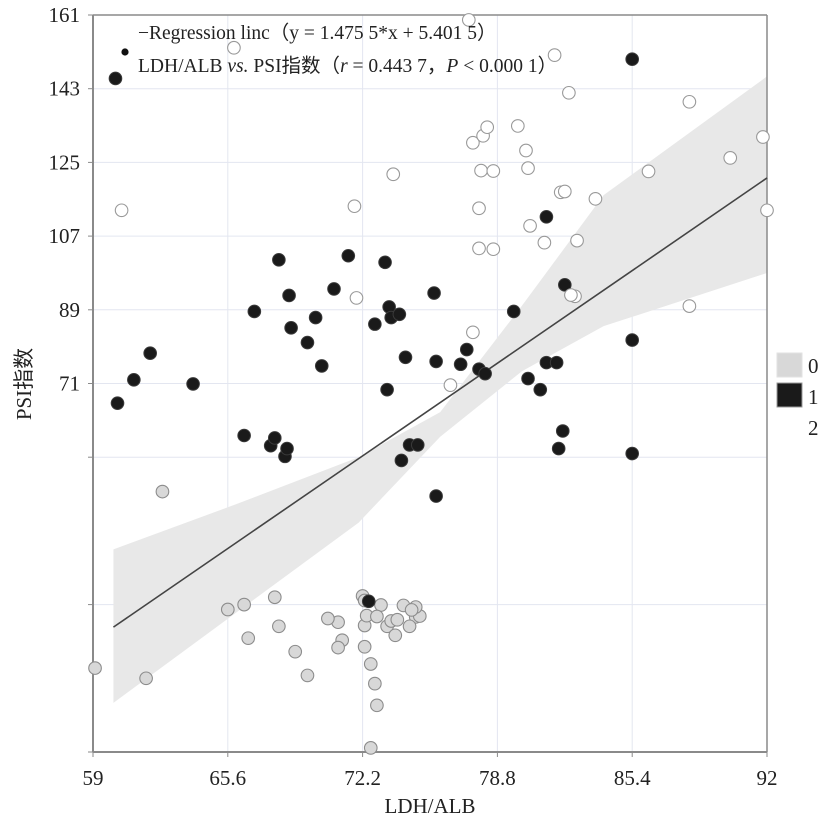 The height and width of the screenshot is (819, 827). What do you see at coordinates (65, 89) in the screenshot?
I see `y-tick-label: 143` at bounding box center [65, 89].